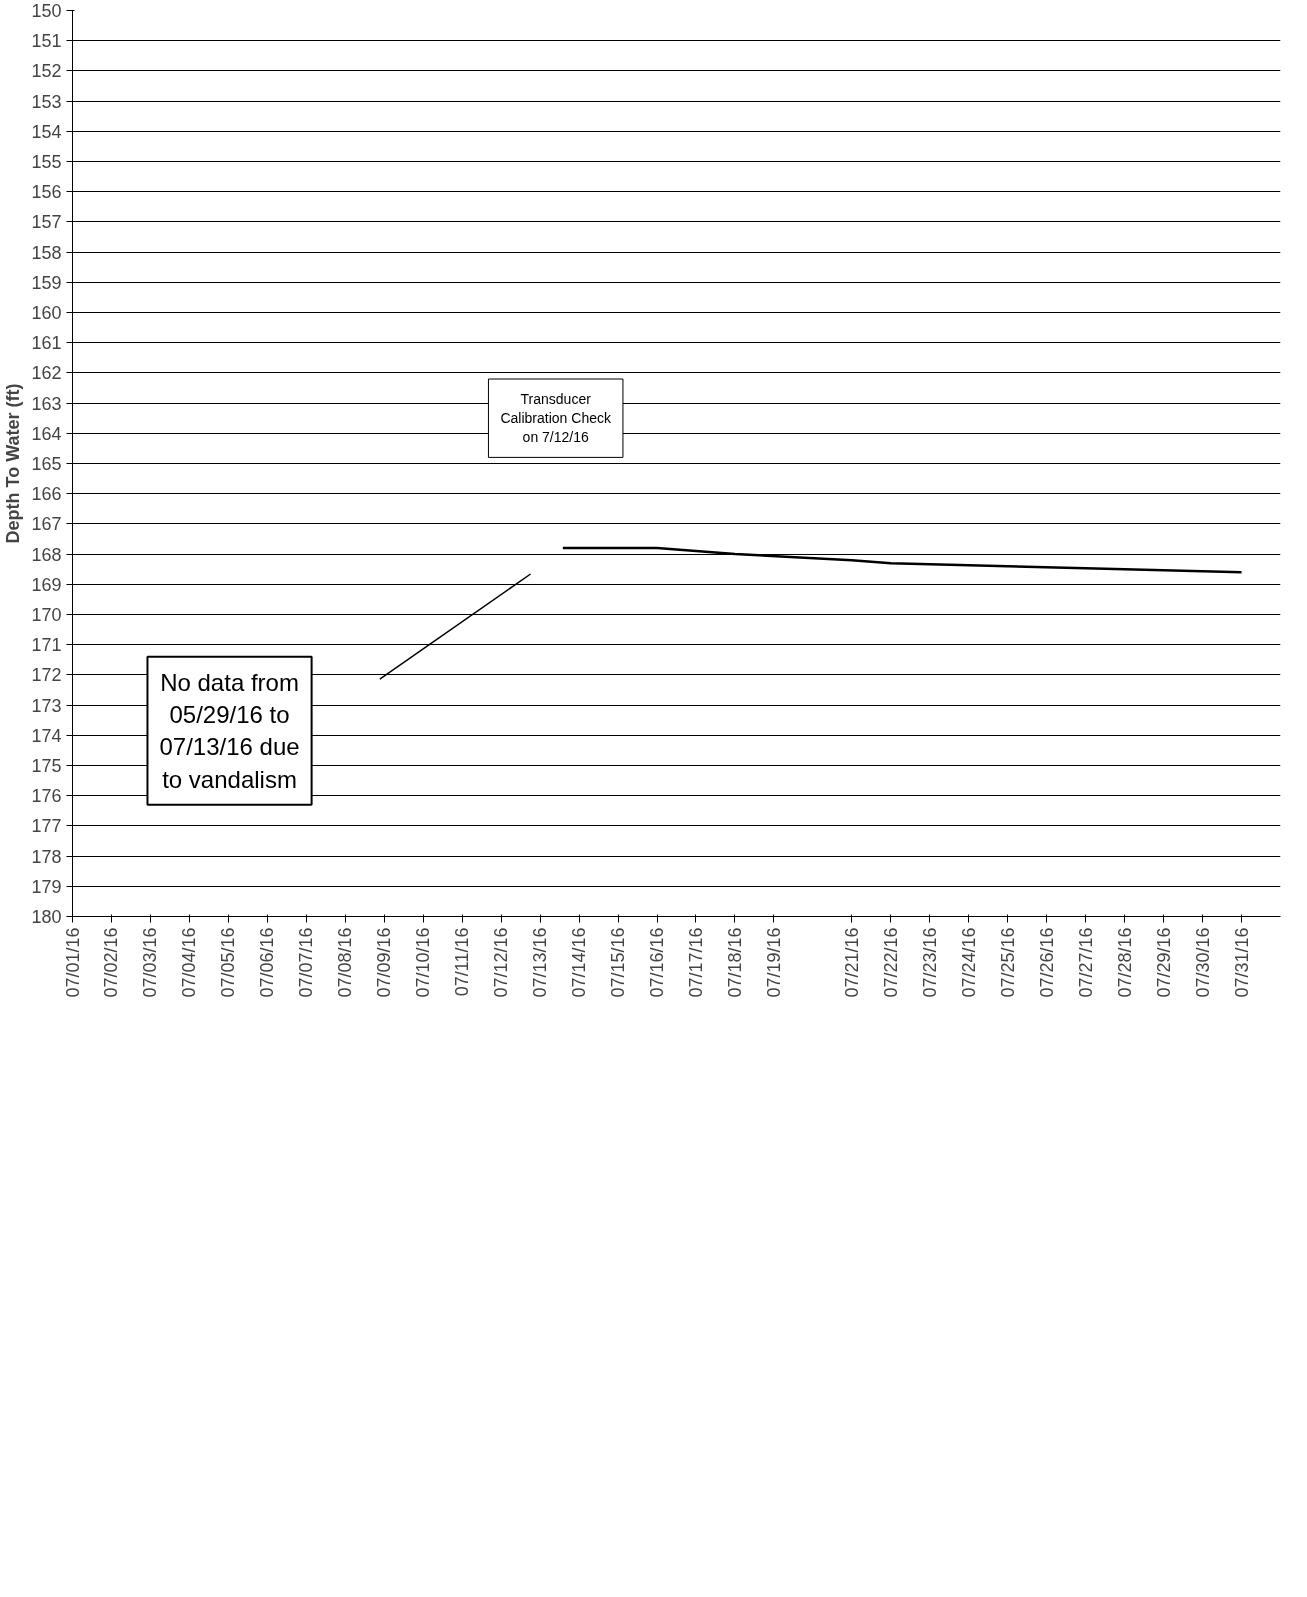  I want to click on x-tick-label: 07/08/16, so click(345, 962).